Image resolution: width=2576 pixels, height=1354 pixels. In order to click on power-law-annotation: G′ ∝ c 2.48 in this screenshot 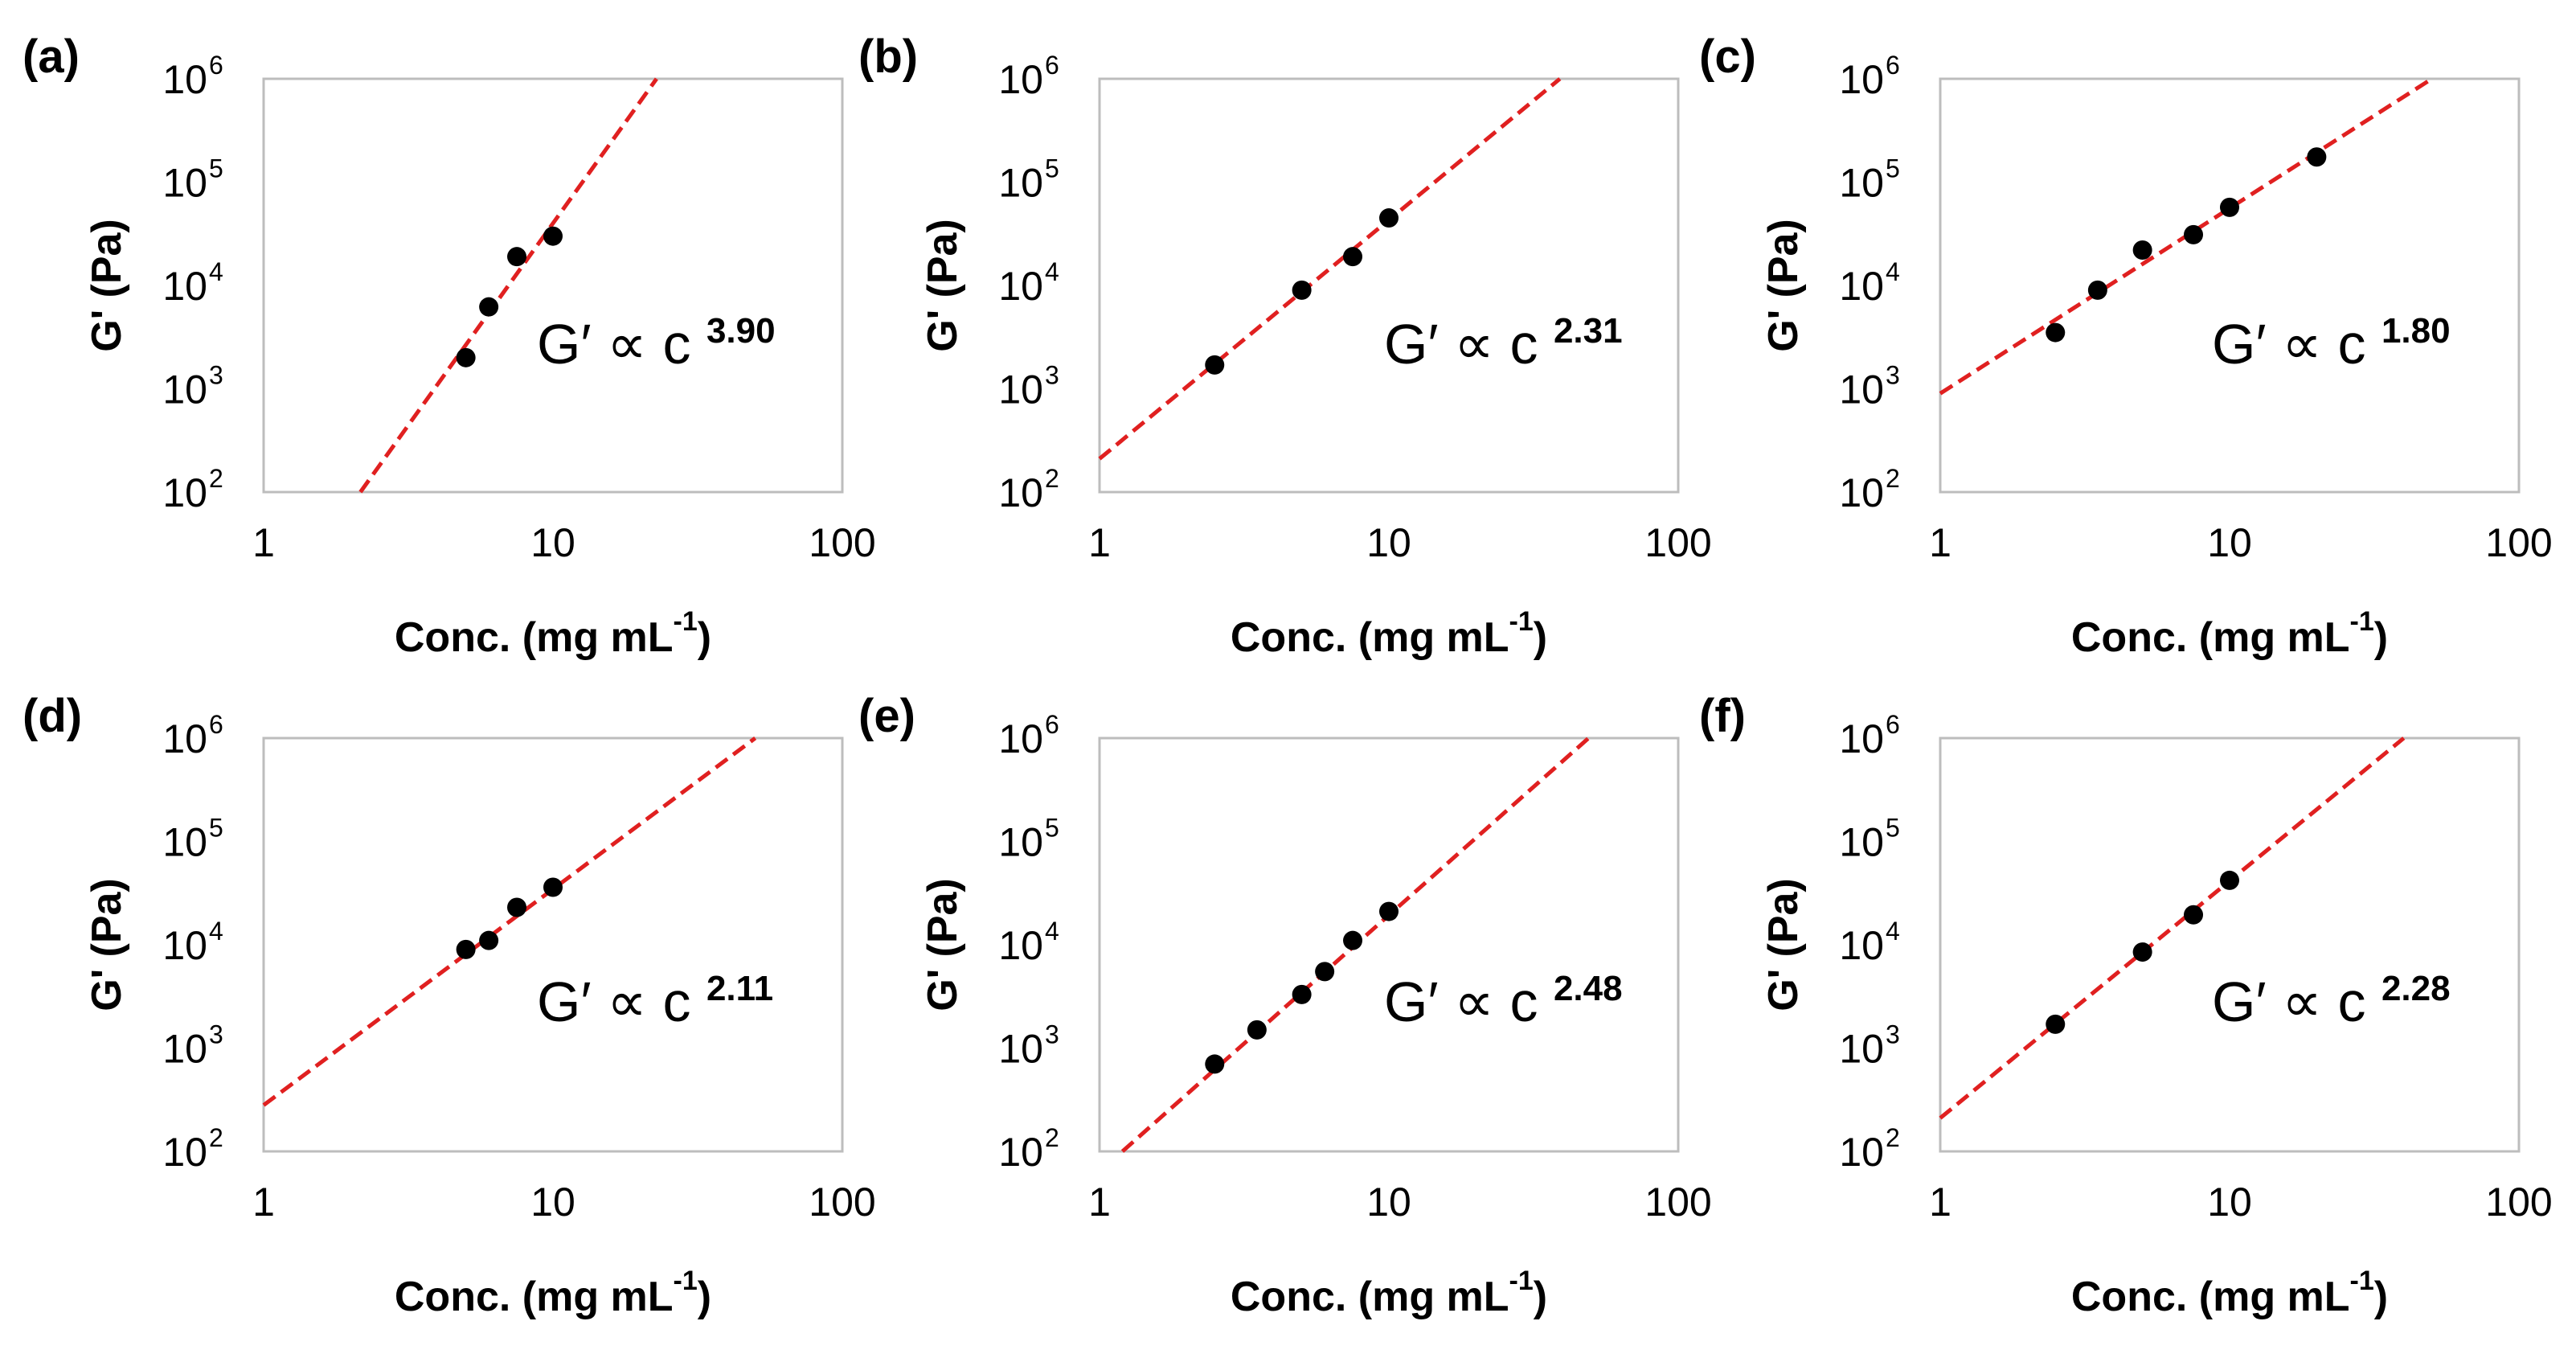, I will do `click(1503, 1001)`.